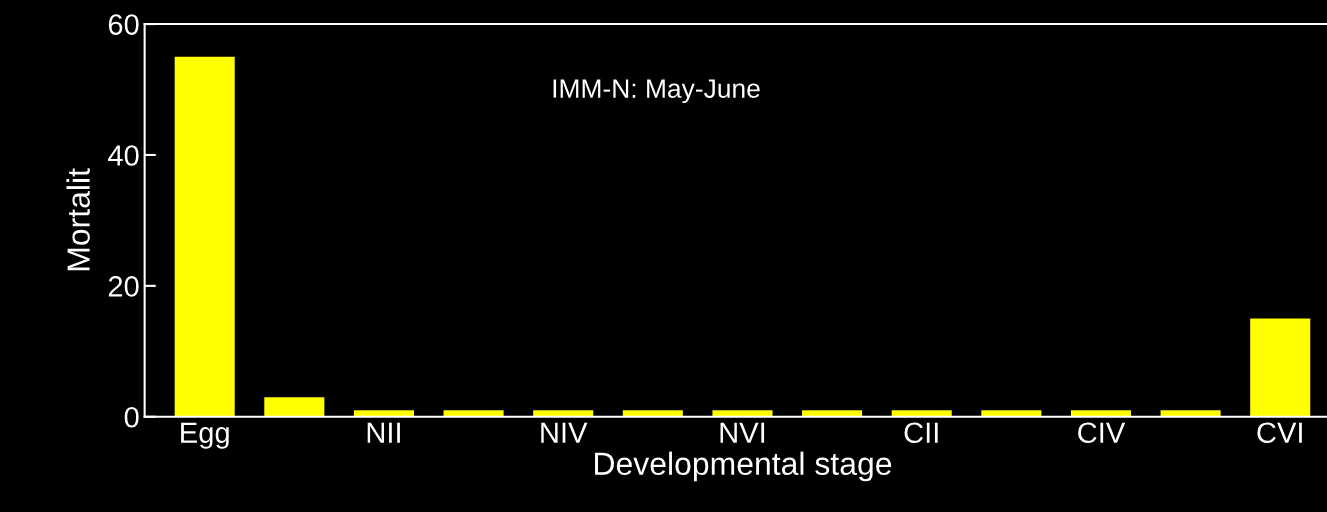 Image resolution: width=1327 pixels, height=512 pixels. What do you see at coordinates (383, 432) in the screenshot?
I see `x-tick-label: NII` at bounding box center [383, 432].